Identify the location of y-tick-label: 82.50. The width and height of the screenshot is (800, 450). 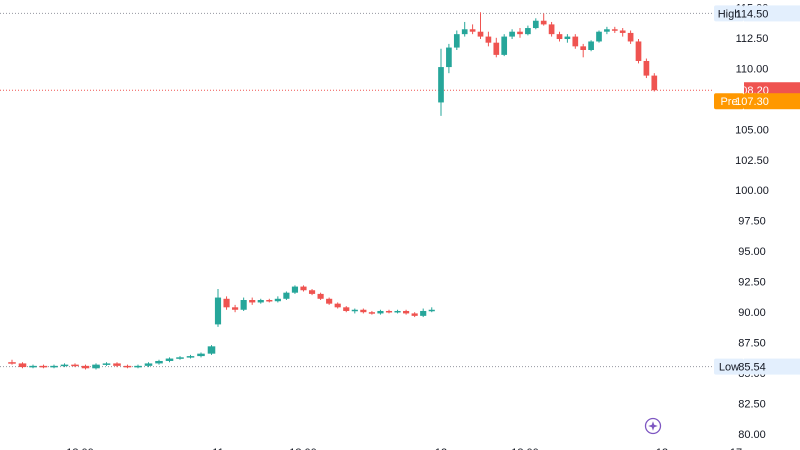
(752, 405).